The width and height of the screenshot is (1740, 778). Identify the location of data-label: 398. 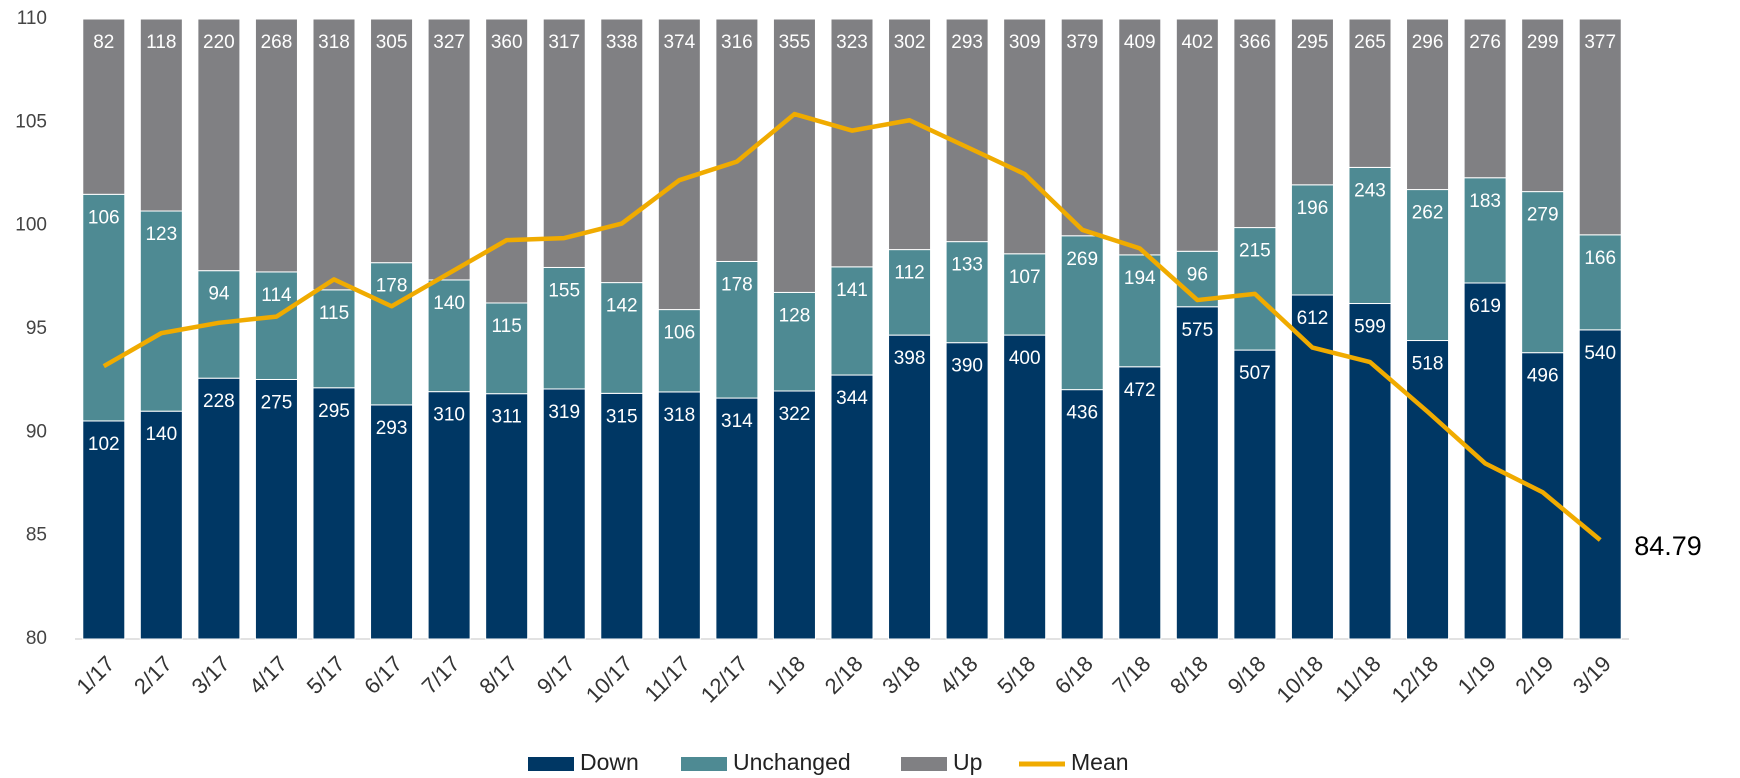
(910, 358).